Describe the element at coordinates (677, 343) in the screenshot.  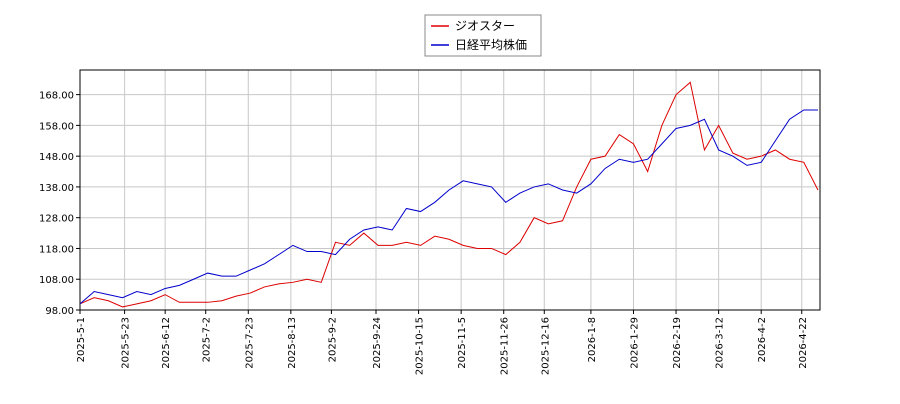
I see `x-tick-label: 2026-2-19` at that location.